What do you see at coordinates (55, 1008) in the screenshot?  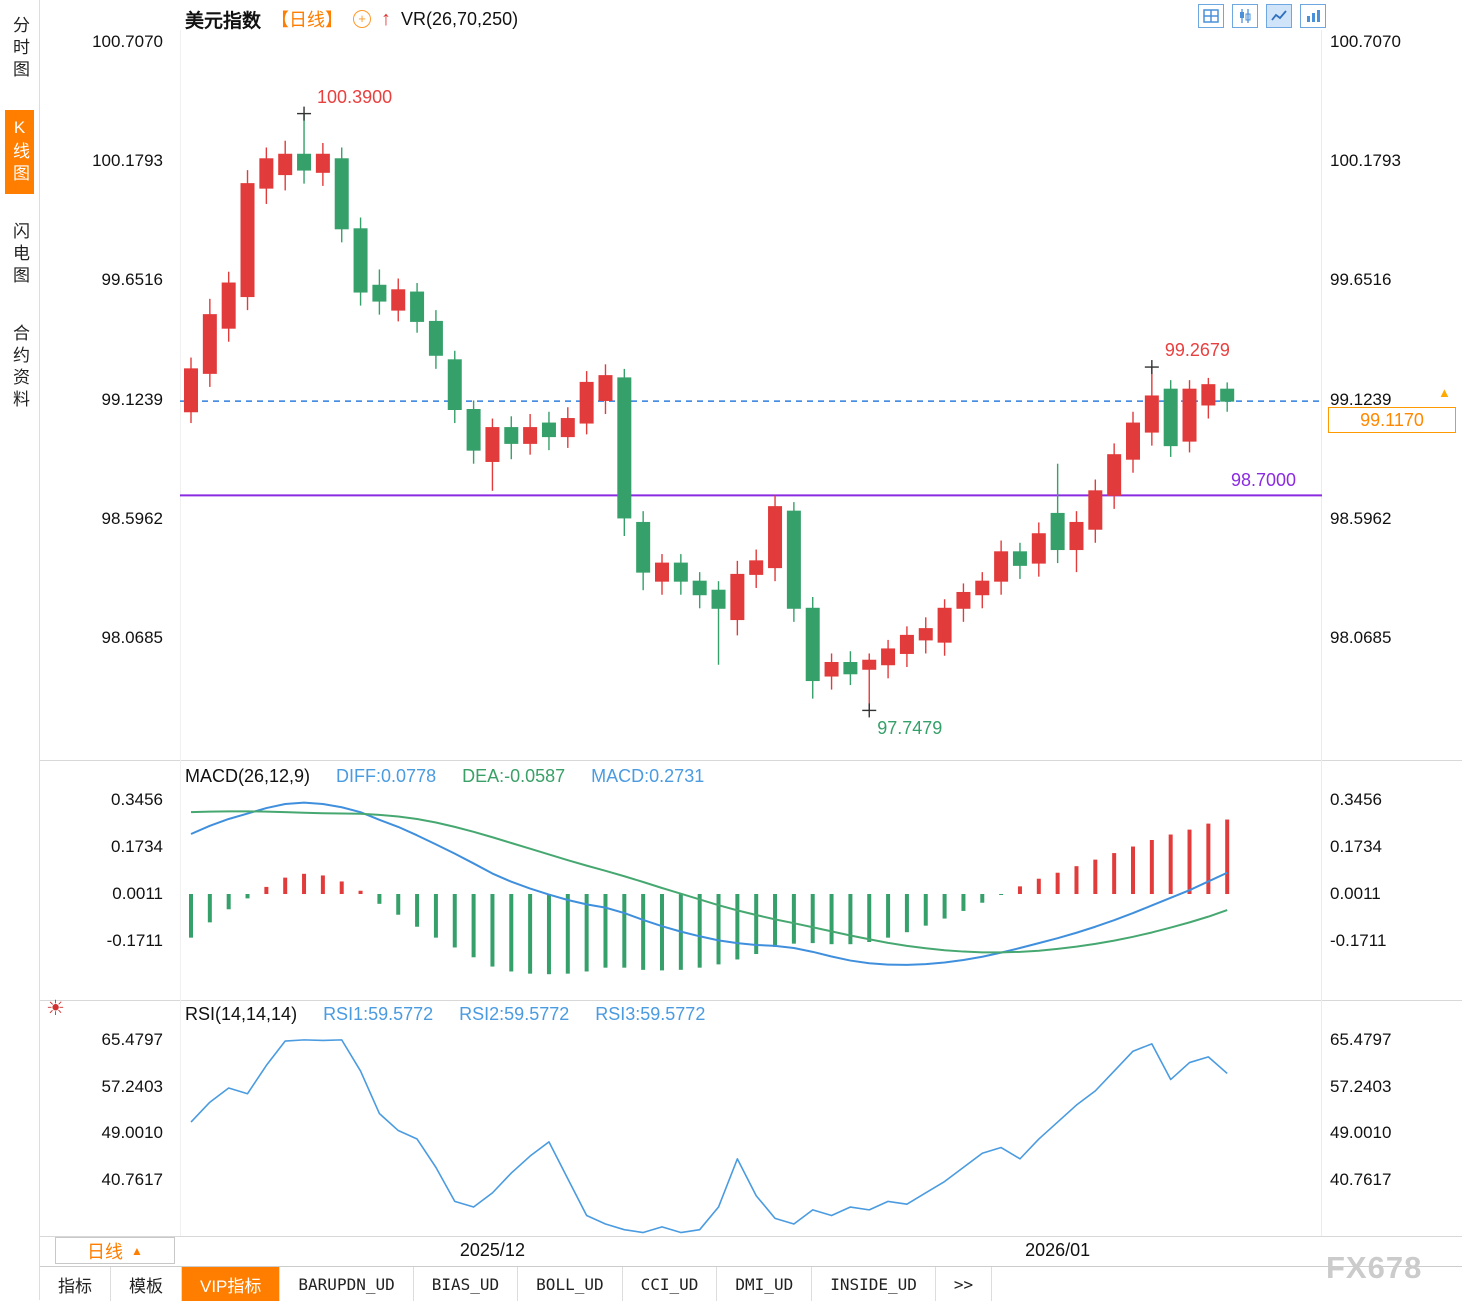 I see `sun-icon: ☀` at bounding box center [55, 1008].